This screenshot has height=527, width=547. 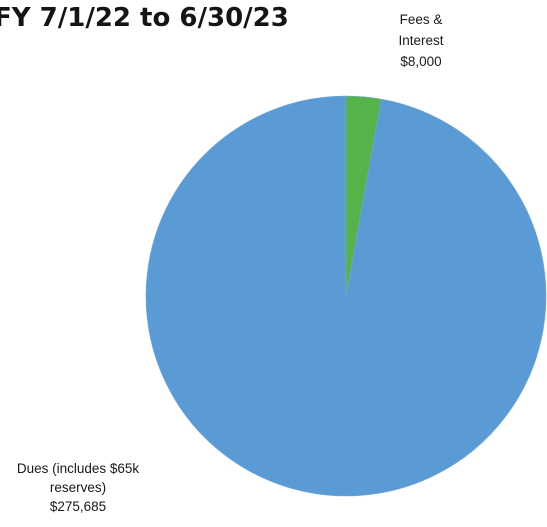 I want to click on slice-label-line: reserves), so click(x=78, y=487).